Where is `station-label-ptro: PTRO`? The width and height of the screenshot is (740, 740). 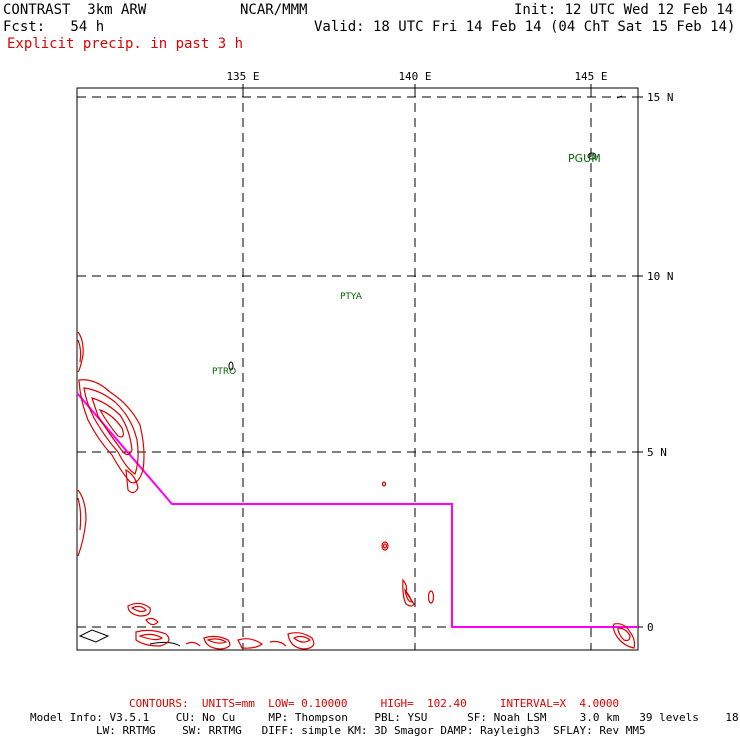 station-label-ptro: PTRO is located at coordinates (224, 372).